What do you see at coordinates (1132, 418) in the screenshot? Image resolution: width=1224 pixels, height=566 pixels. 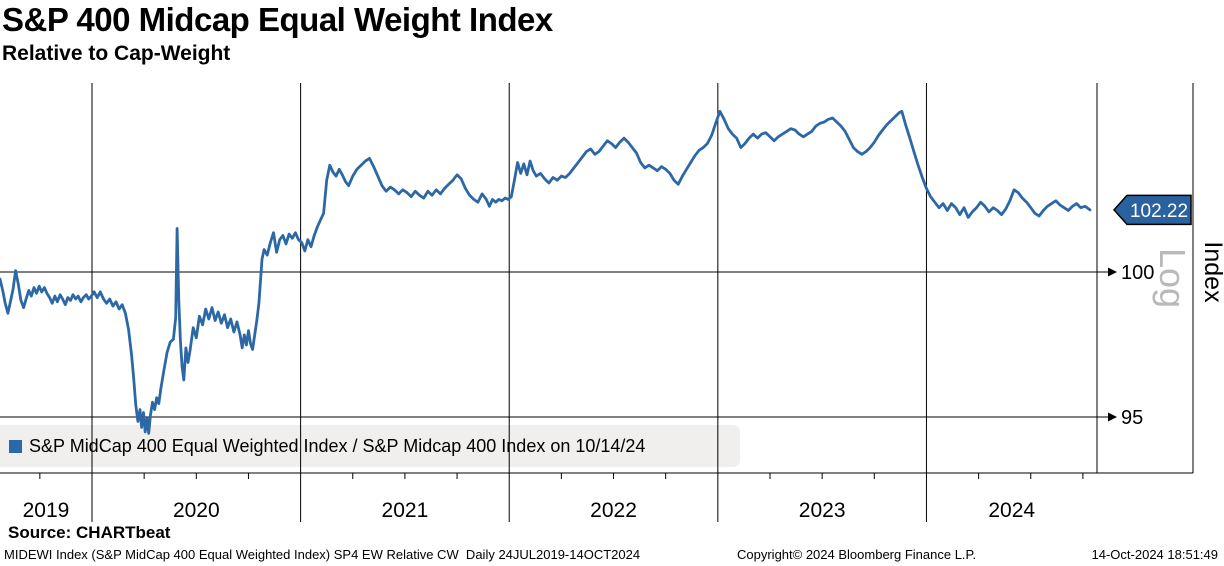 I see `y-tick-label: 95` at bounding box center [1132, 418].